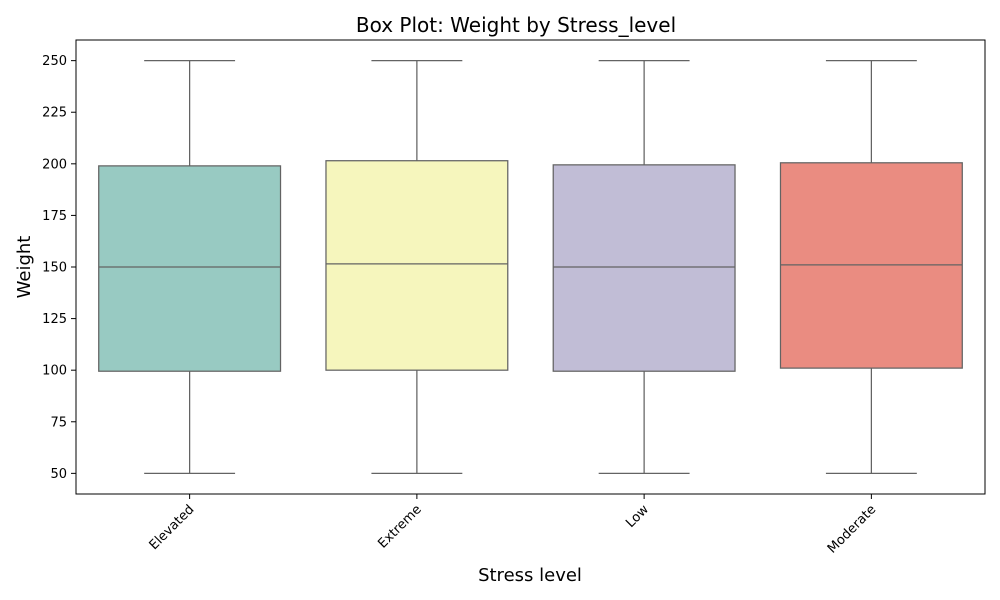 This screenshot has width=1000, height=600. Describe the element at coordinates (637, 516) in the screenshot. I see `x-tick-label: Low` at that location.